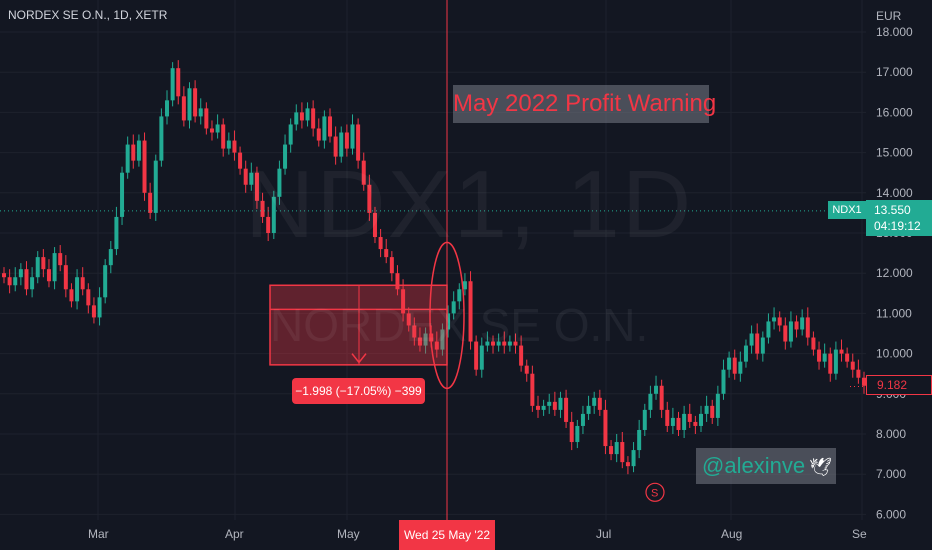  I want to click on event-marker-label: S, so click(654, 493).